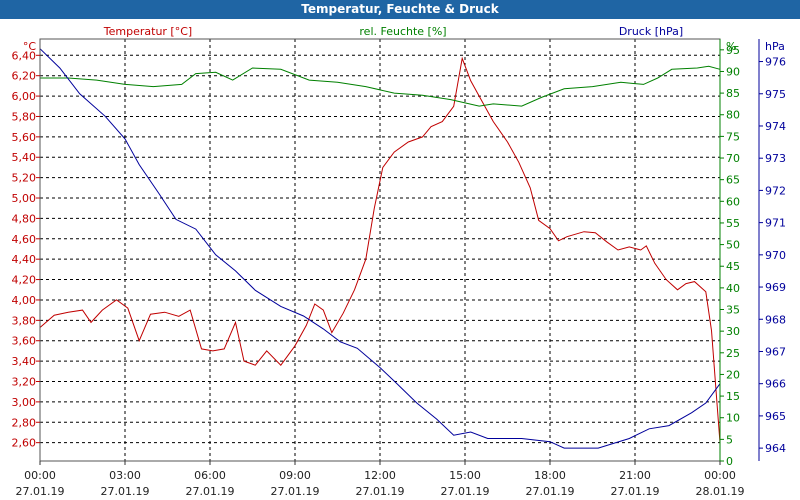 This screenshot has width=800, height=500. I want to click on pressure-tick-label: 965, so click(775, 416).